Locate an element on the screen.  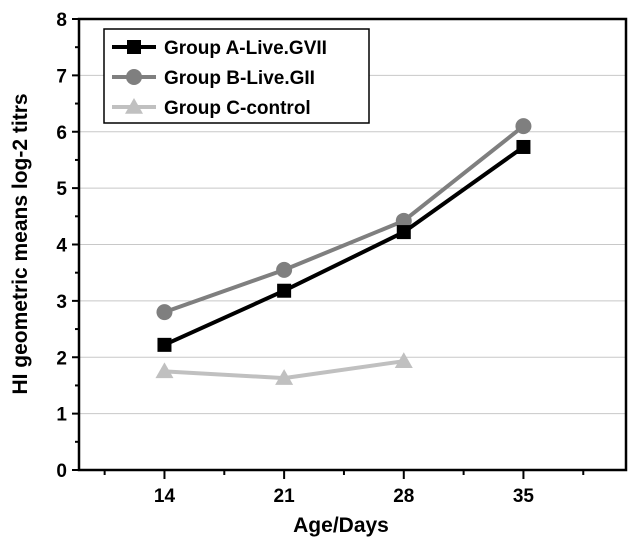
x-tick-label: 28 is located at coordinates (403, 496).